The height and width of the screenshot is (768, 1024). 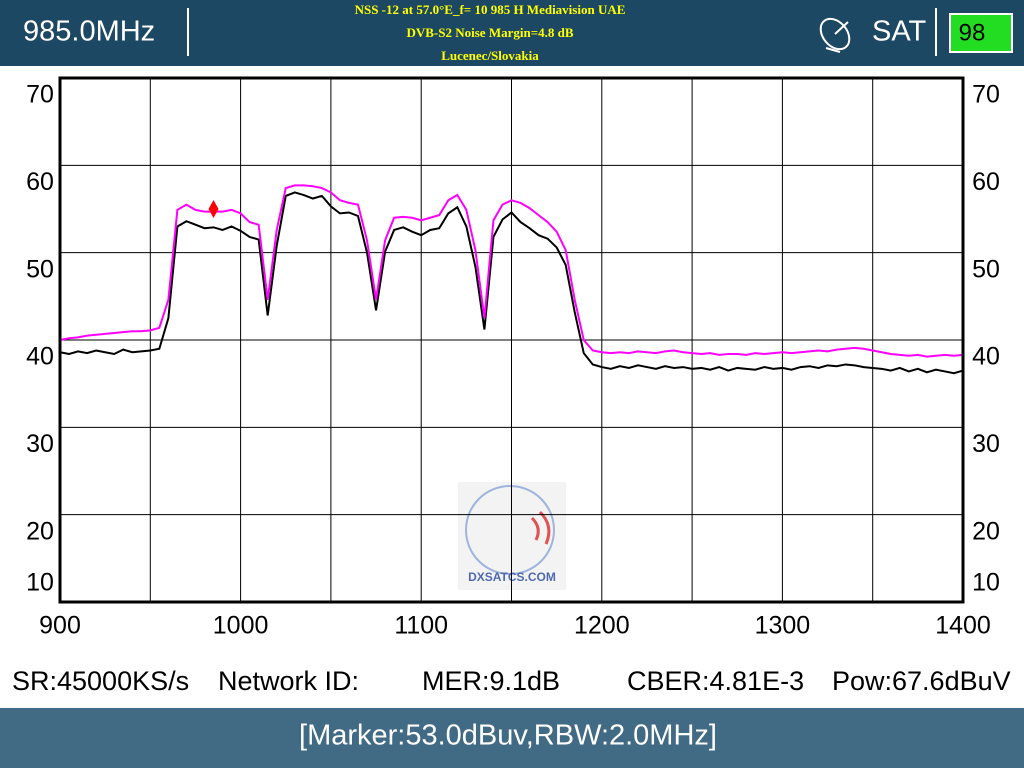 I want to click on y-tick-label-right: 20, so click(x=986, y=531).